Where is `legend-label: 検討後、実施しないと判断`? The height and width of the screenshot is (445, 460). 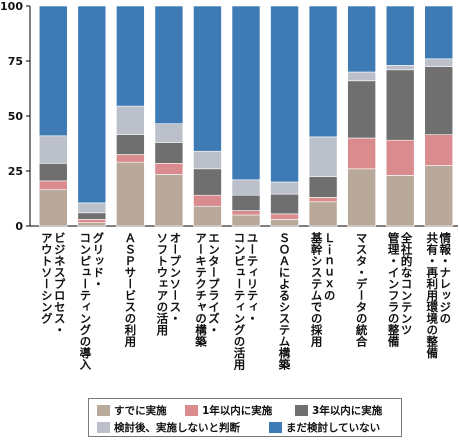
legend-label: 検討後、実施しないと判断 is located at coordinates (177, 428).